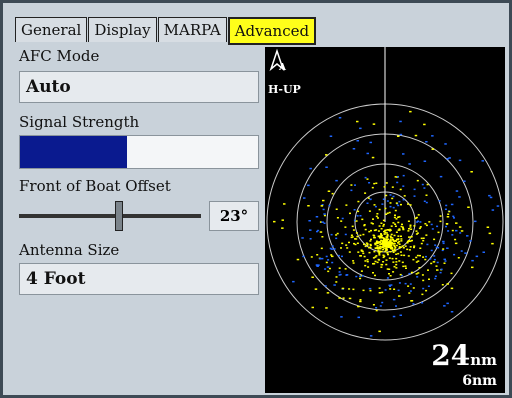  Describe the element at coordinates (139, 279) in the screenshot. I see `antenna-size-field: 4 Foot` at that location.